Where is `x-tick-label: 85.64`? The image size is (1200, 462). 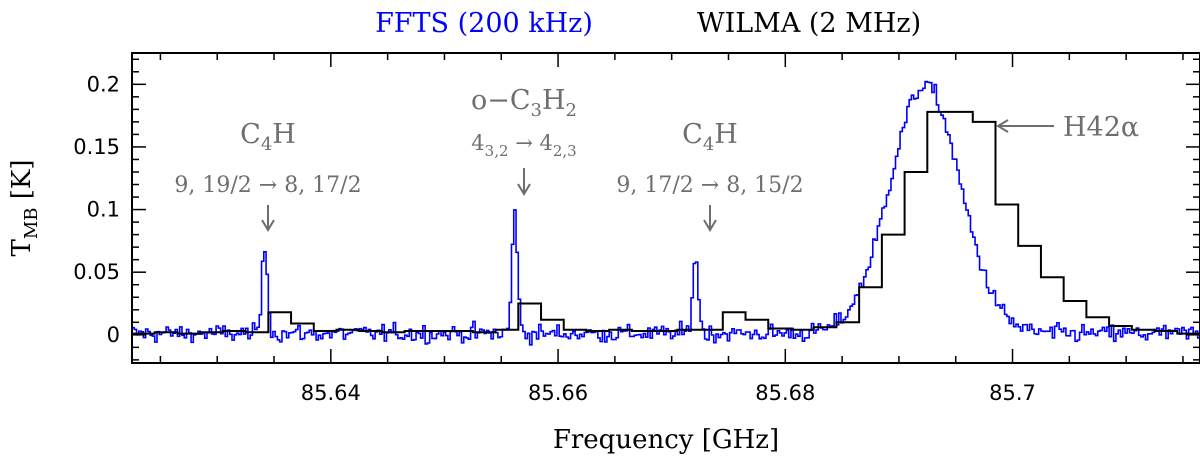 x-tick-label: 85.64 is located at coordinates (331, 393).